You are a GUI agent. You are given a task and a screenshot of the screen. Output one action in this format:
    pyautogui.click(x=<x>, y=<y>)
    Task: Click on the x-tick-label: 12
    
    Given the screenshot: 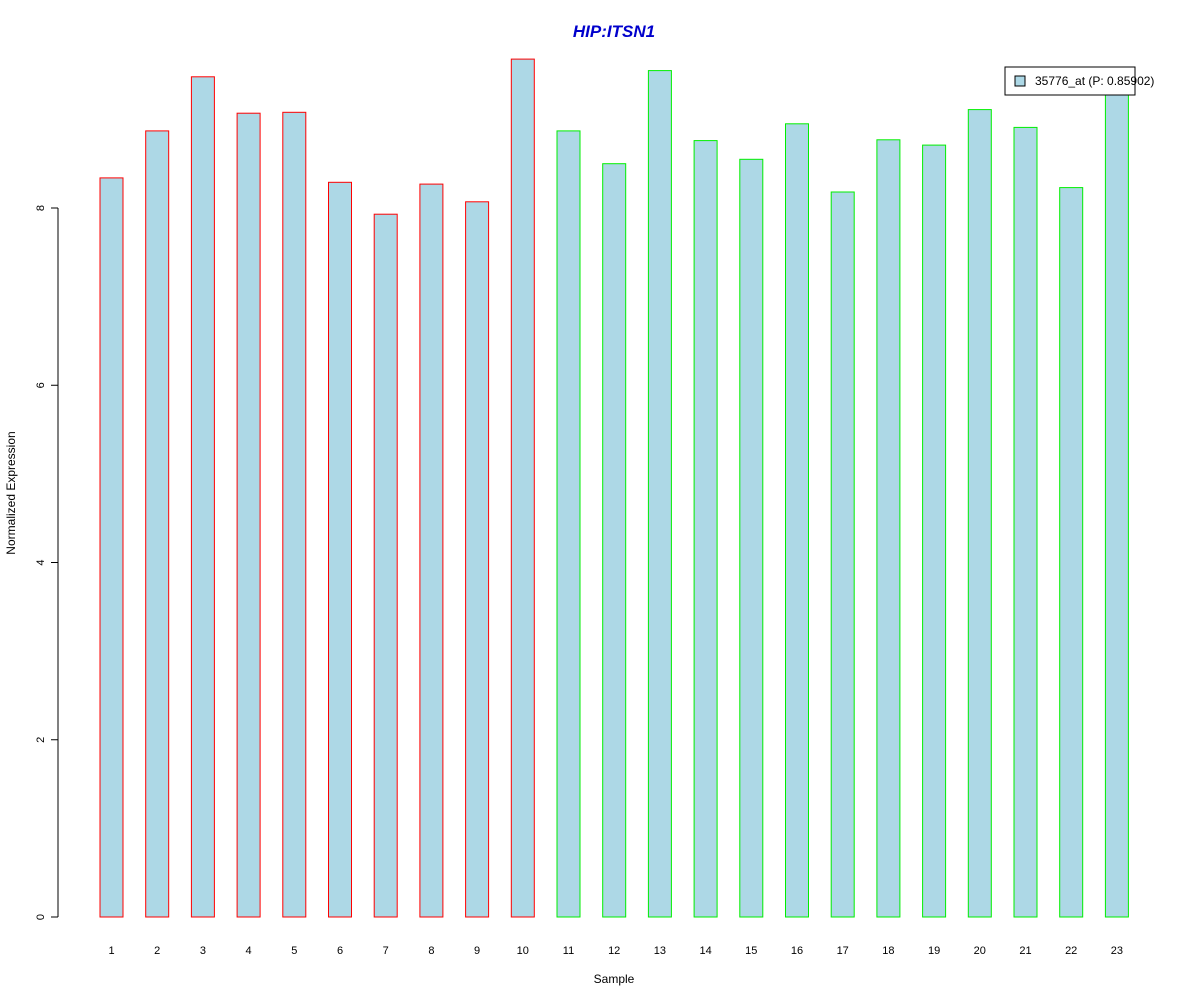 What is the action you would take?
    pyautogui.click(x=614, y=951)
    